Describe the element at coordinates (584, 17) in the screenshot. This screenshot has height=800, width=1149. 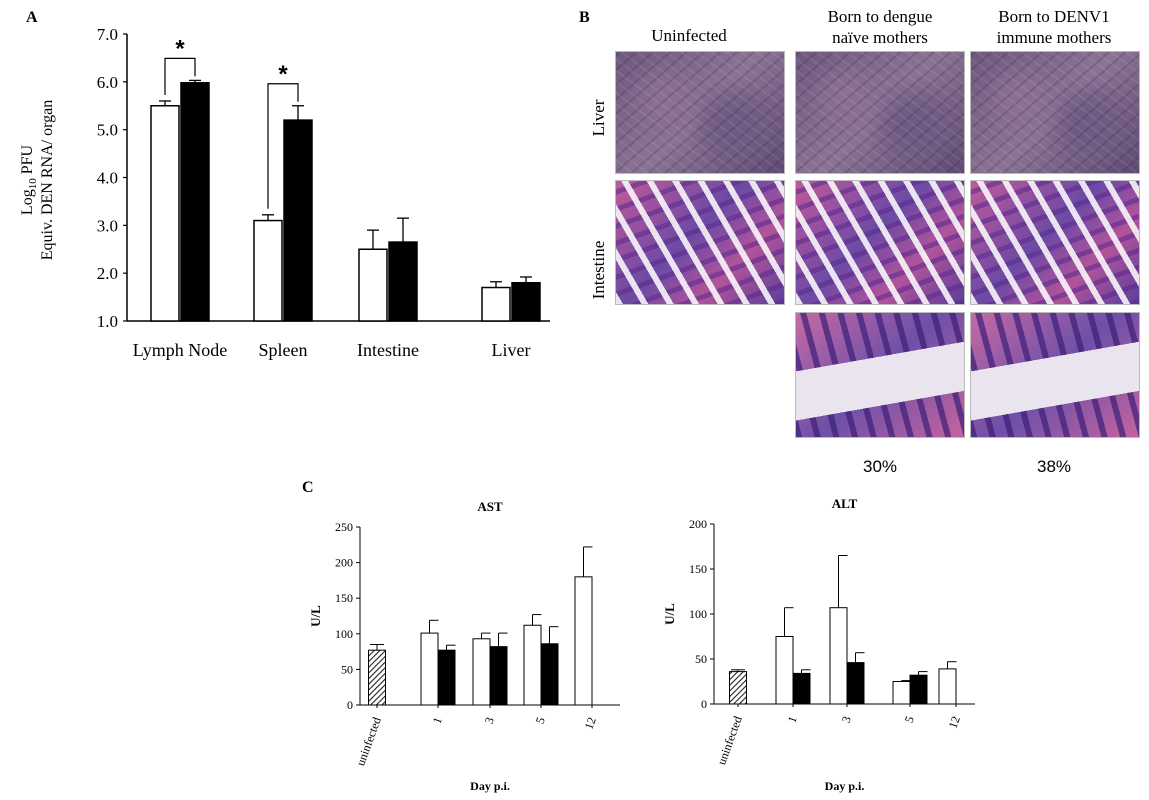
I see `panel-b-label: B` at that location.